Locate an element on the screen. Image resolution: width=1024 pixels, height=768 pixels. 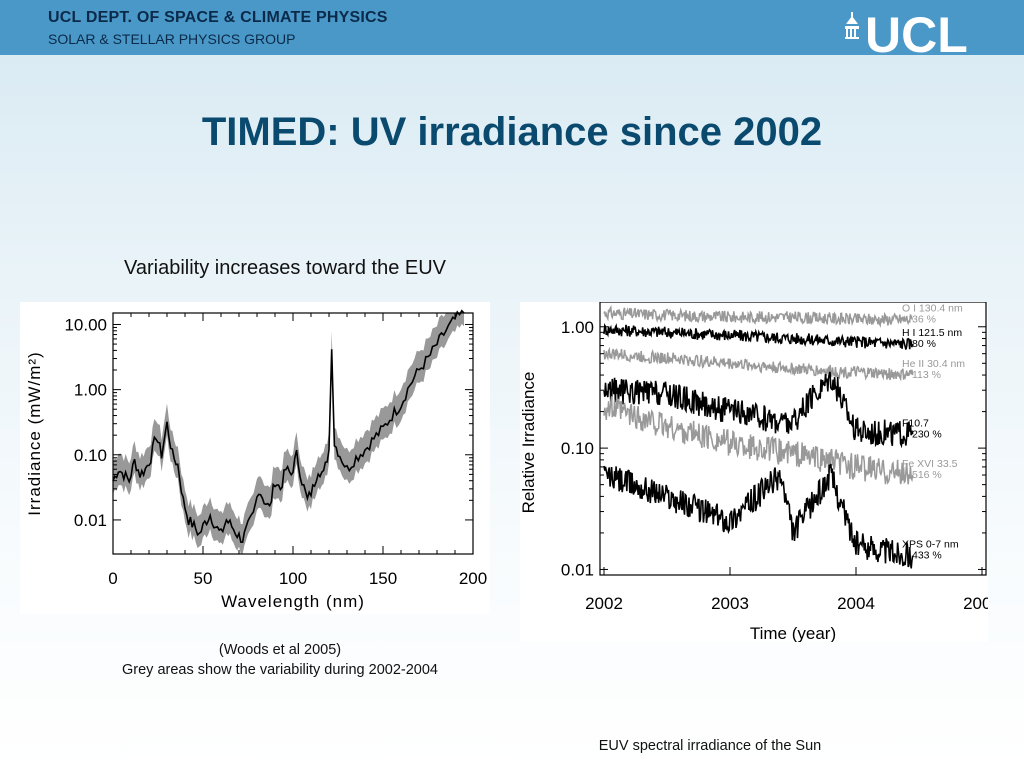
x-tick-label: 2004 is located at coordinates (856, 603).